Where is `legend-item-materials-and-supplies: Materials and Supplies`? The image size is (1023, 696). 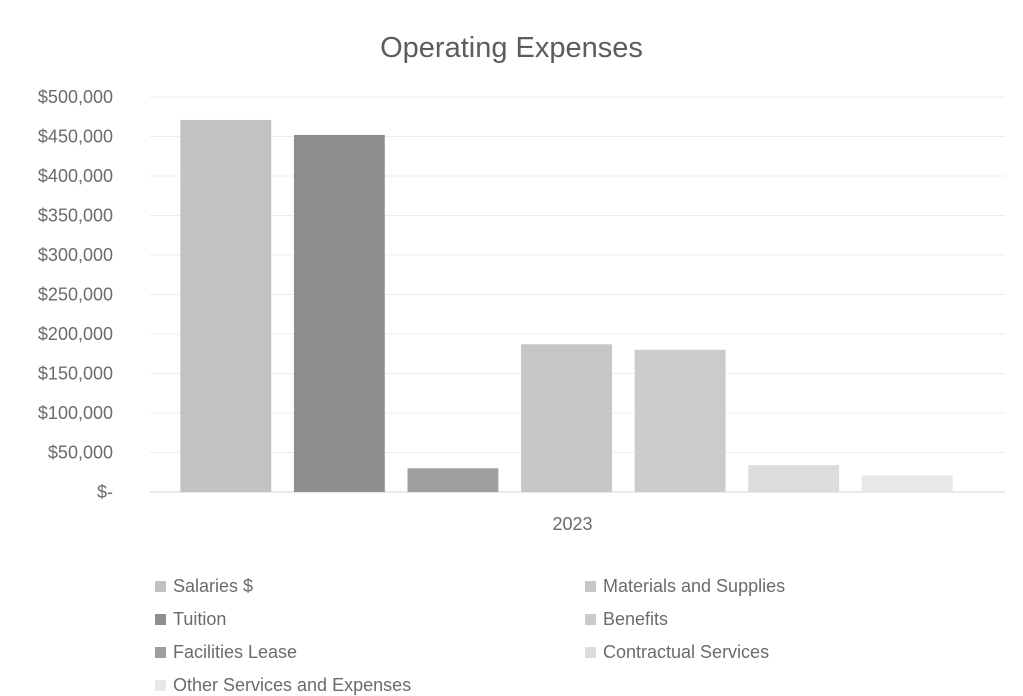 legend-item-materials-and-supplies: Materials and Supplies is located at coordinates (730, 586).